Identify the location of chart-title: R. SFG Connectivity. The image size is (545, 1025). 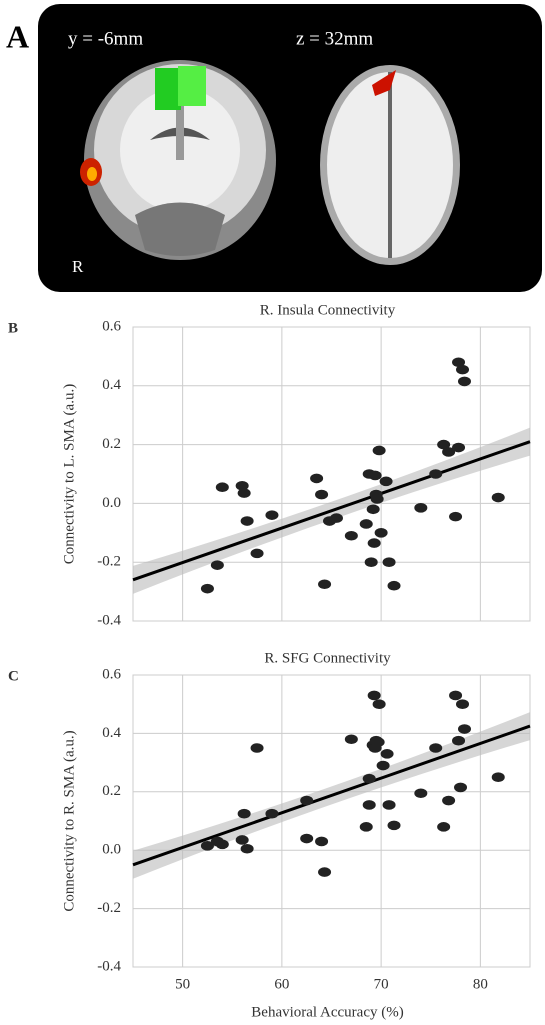
(327, 658).